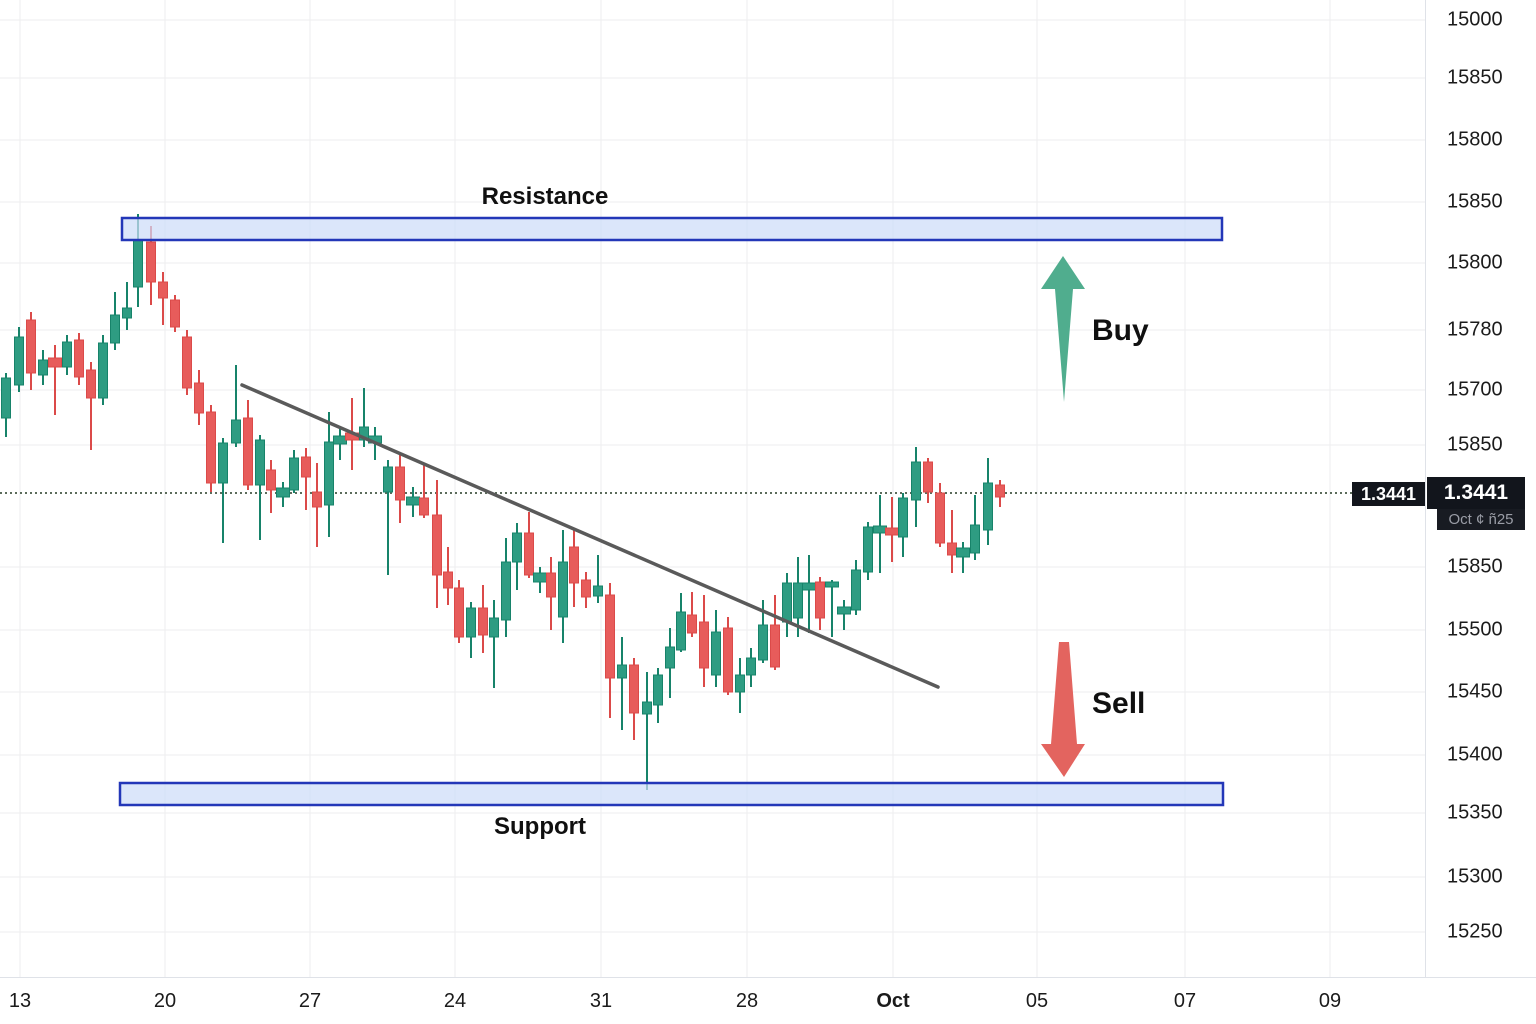 The height and width of the screenshot is (1024, 1536). I want to click on time-axis-label: 24, so click(455, 1001).